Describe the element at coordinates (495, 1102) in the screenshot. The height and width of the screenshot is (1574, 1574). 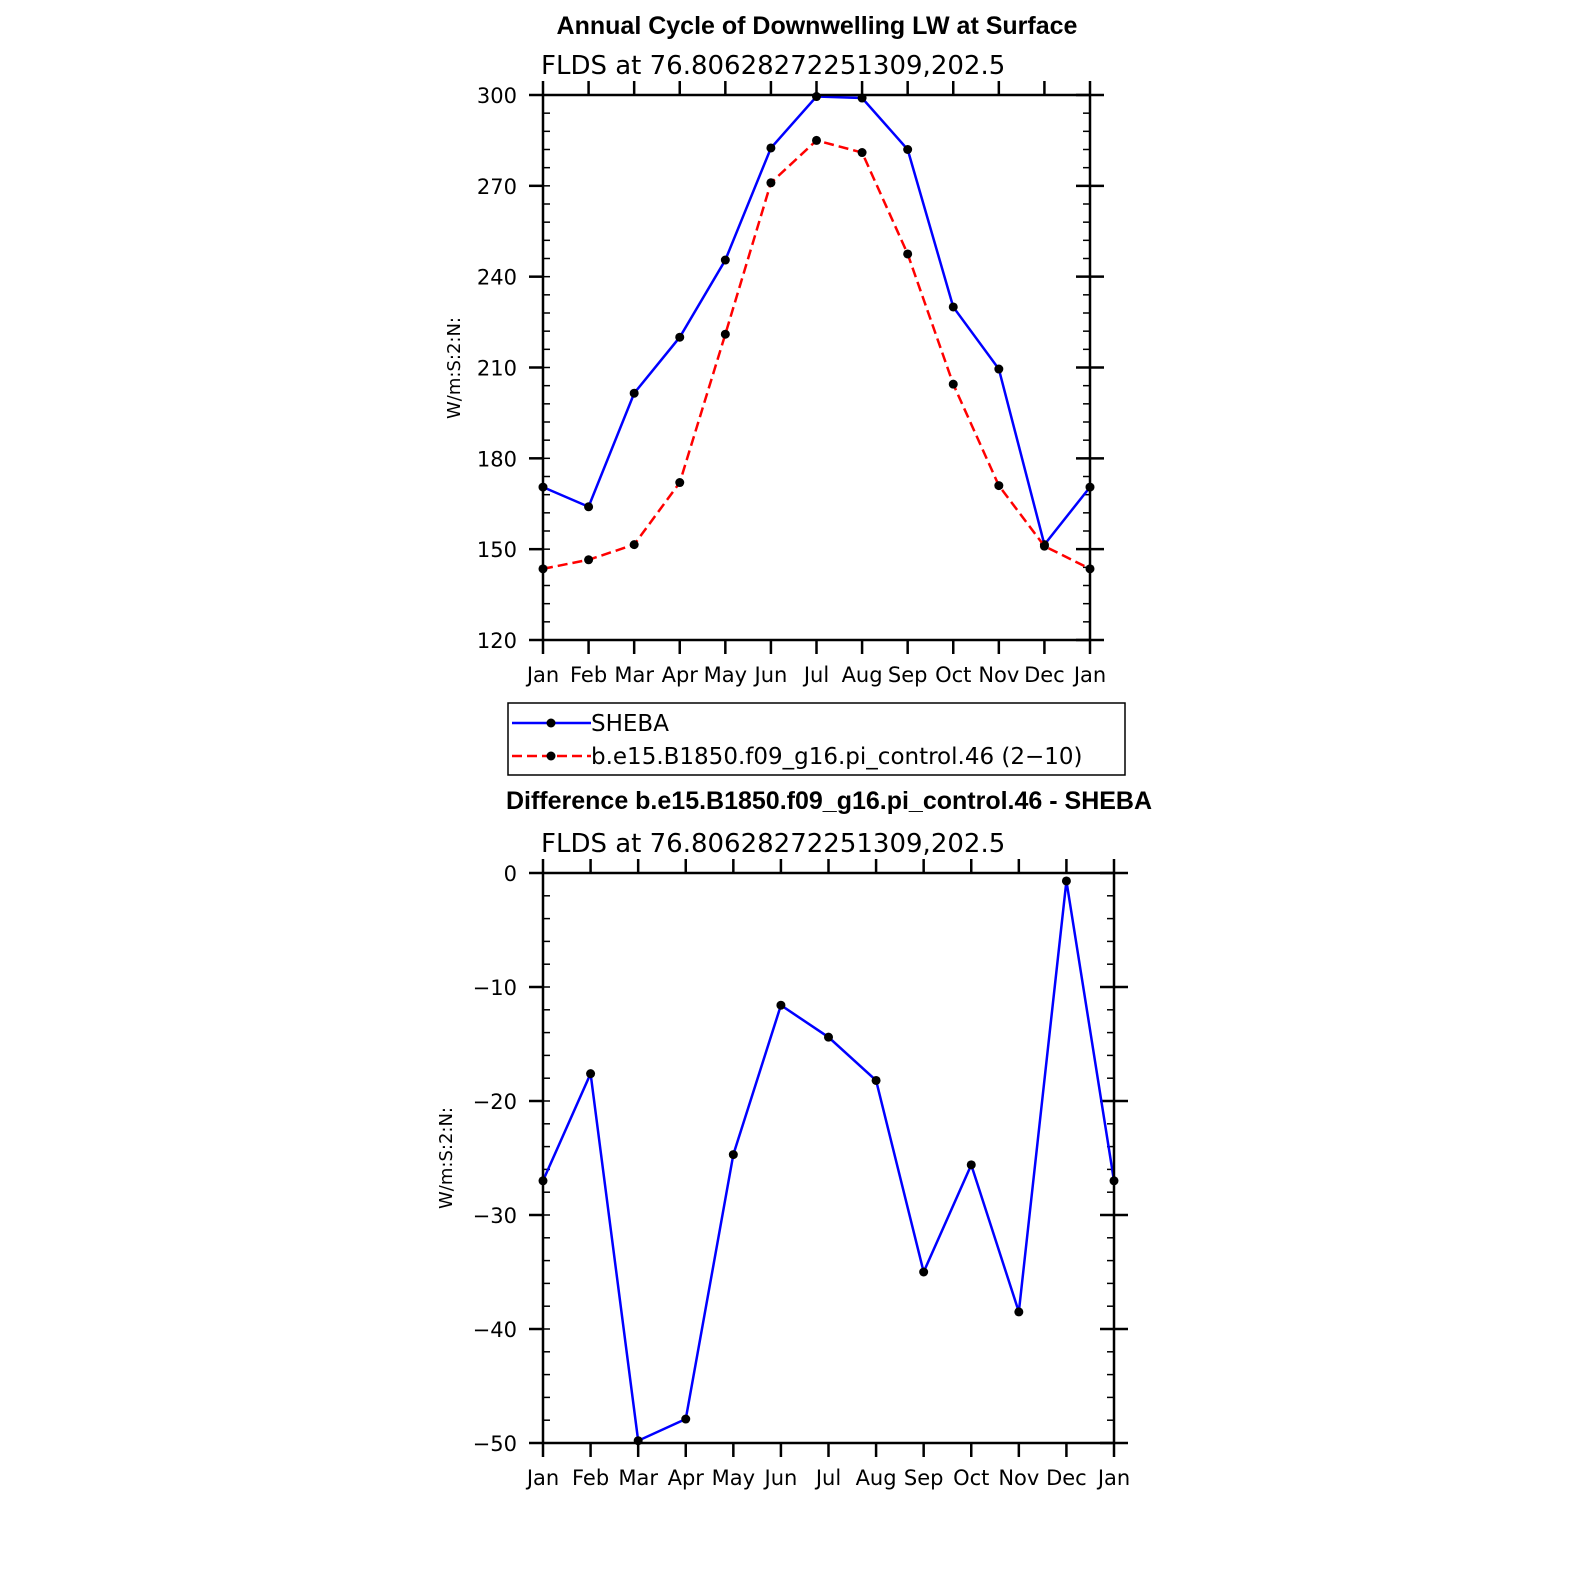
I see `y-tick-label: −20` at that location.